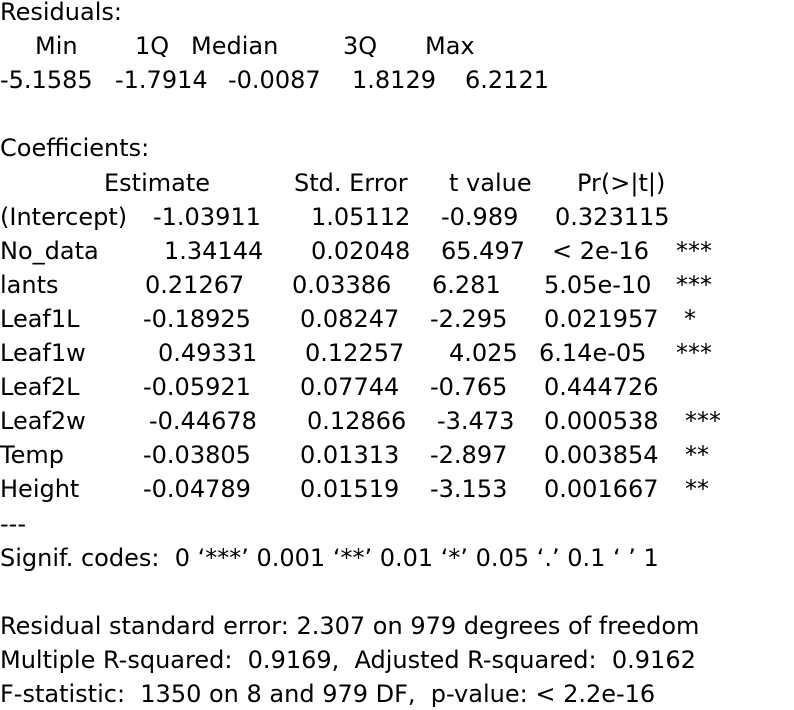 The width and height of the screenshot is (794, 710). What do you see at coordinates (601, 387) in the screenshot?
I see `p-value: 0.444726` at bounding box center [601, 387].